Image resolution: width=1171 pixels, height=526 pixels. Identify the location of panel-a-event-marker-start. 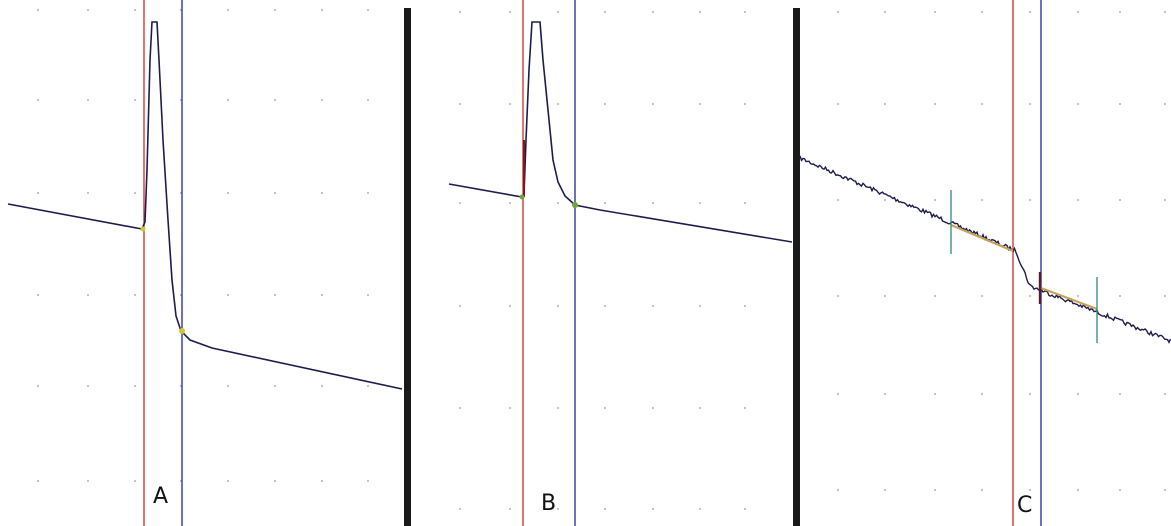
(143, 229).